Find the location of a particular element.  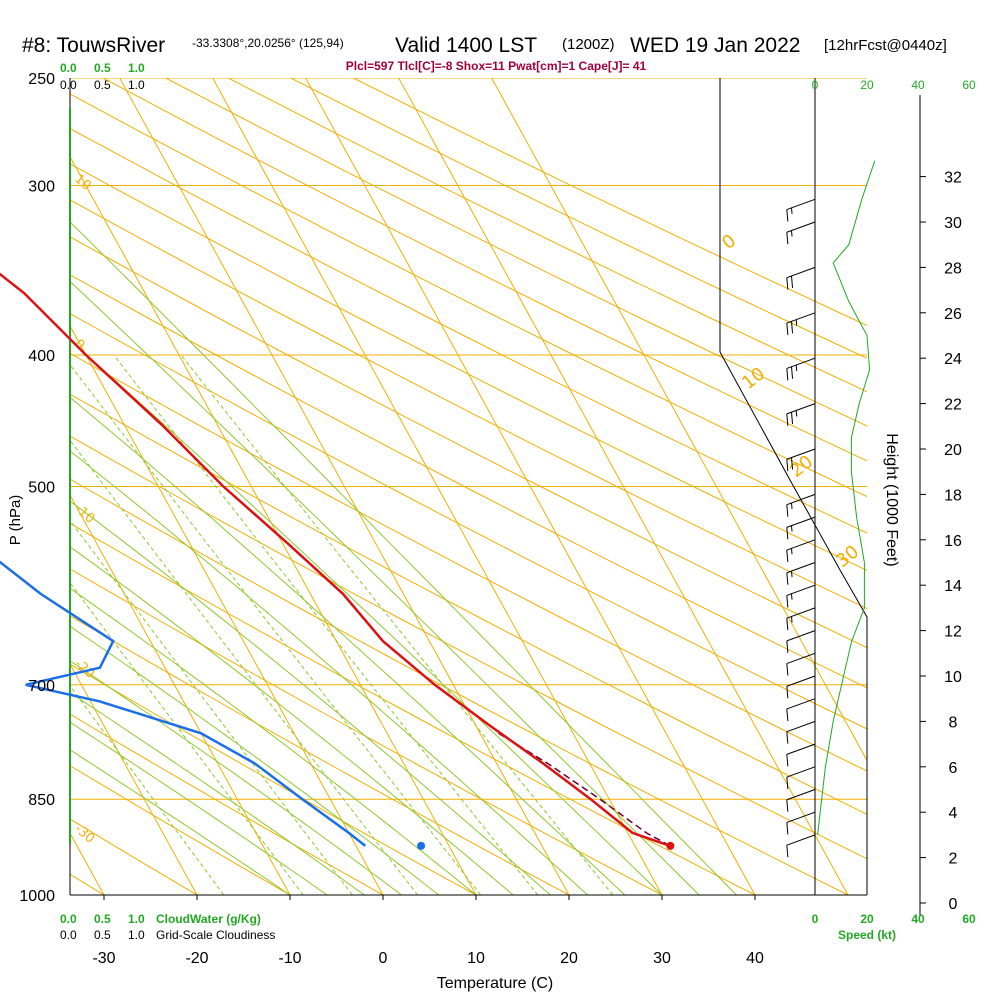

dry-adiabat-label: 0 is located at coordinates (79, 345).